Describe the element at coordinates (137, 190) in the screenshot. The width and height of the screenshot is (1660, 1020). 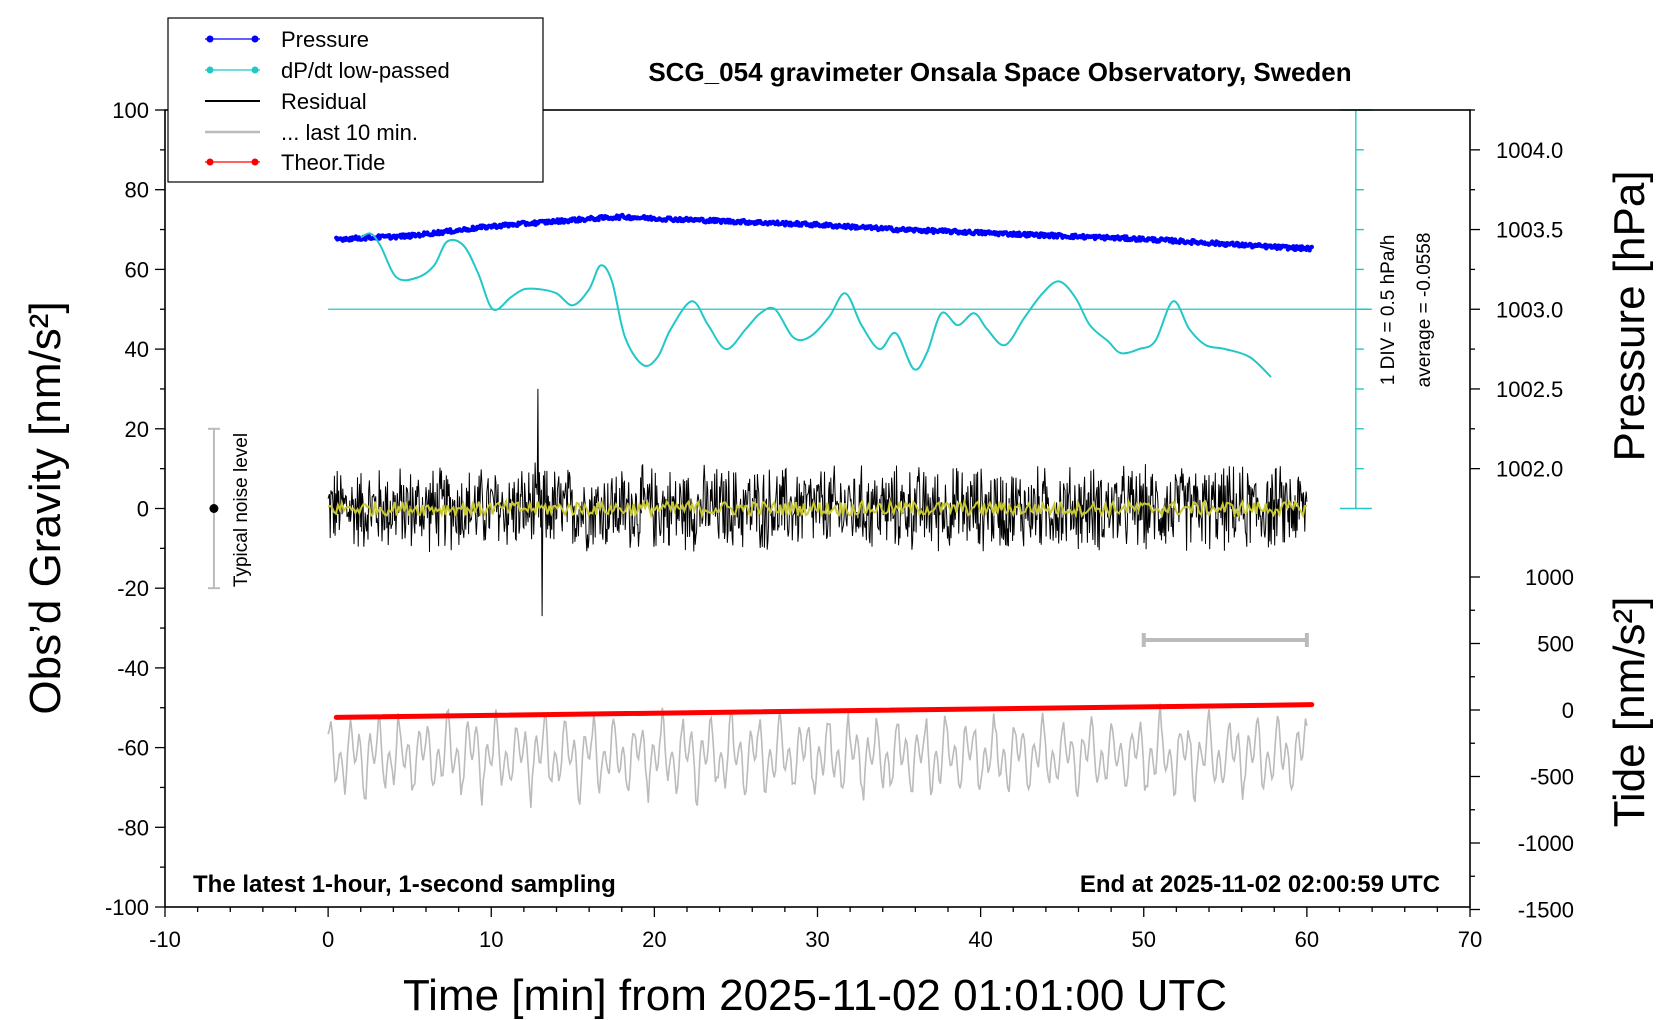
I see `y-tick-label-left: 80` at that location.